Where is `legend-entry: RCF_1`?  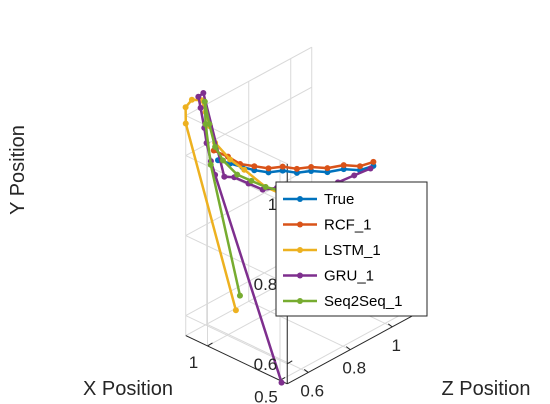
legend-entry: RCF_1 is located at coordinates (327, 225).